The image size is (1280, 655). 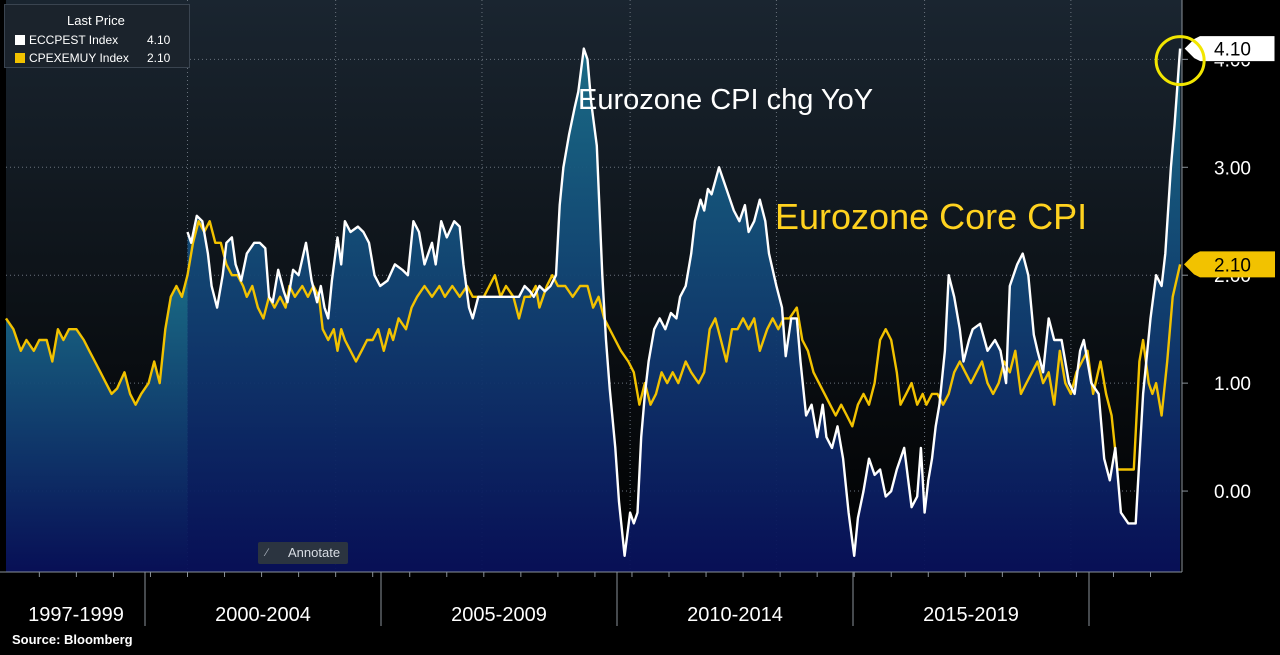 I want to click on annotate-button: ∕ Annotate, so click(x=303, y=553).